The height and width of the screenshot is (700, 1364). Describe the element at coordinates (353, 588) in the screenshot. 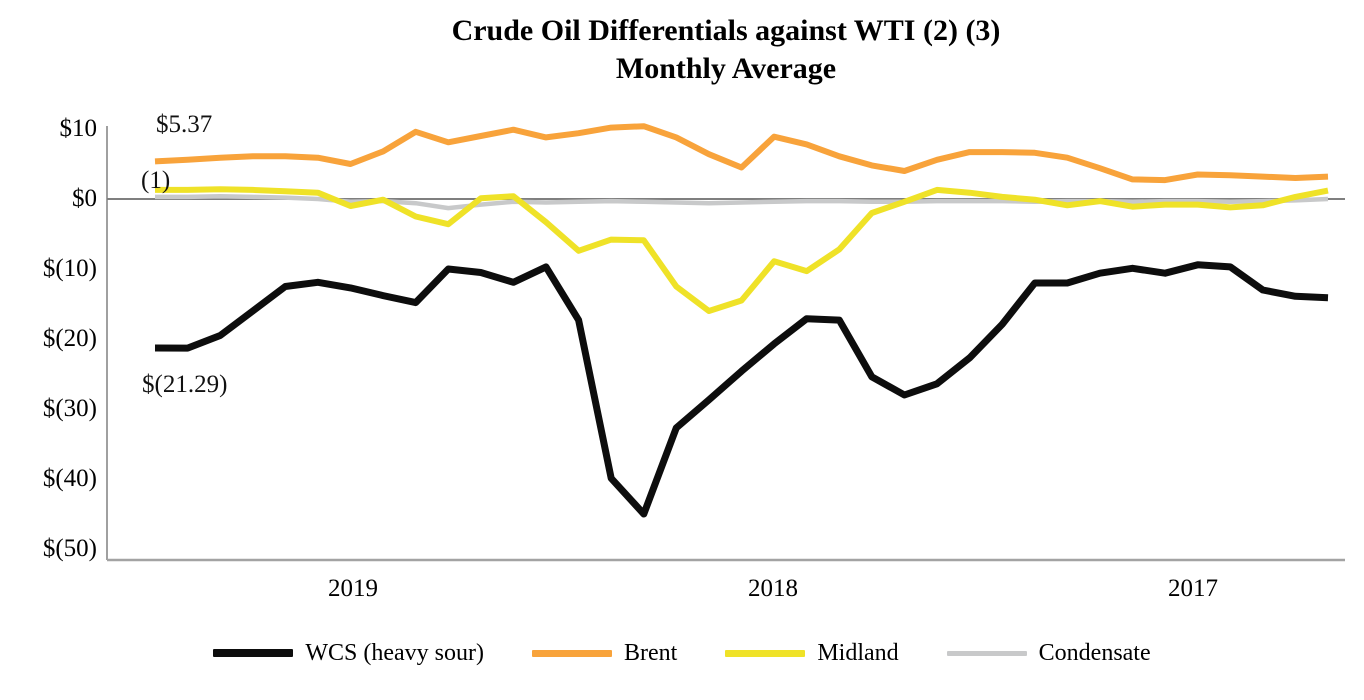

I see `x-axis-label-2019: 2019` at that location.